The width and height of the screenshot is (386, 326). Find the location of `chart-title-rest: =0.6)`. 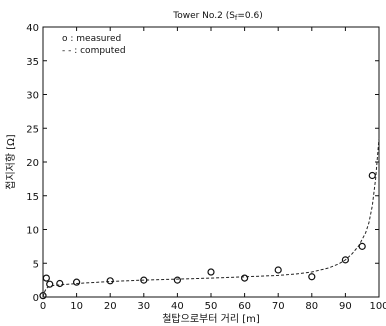

chart-title-rest: =0.6) is located at coordinates (249, 16).